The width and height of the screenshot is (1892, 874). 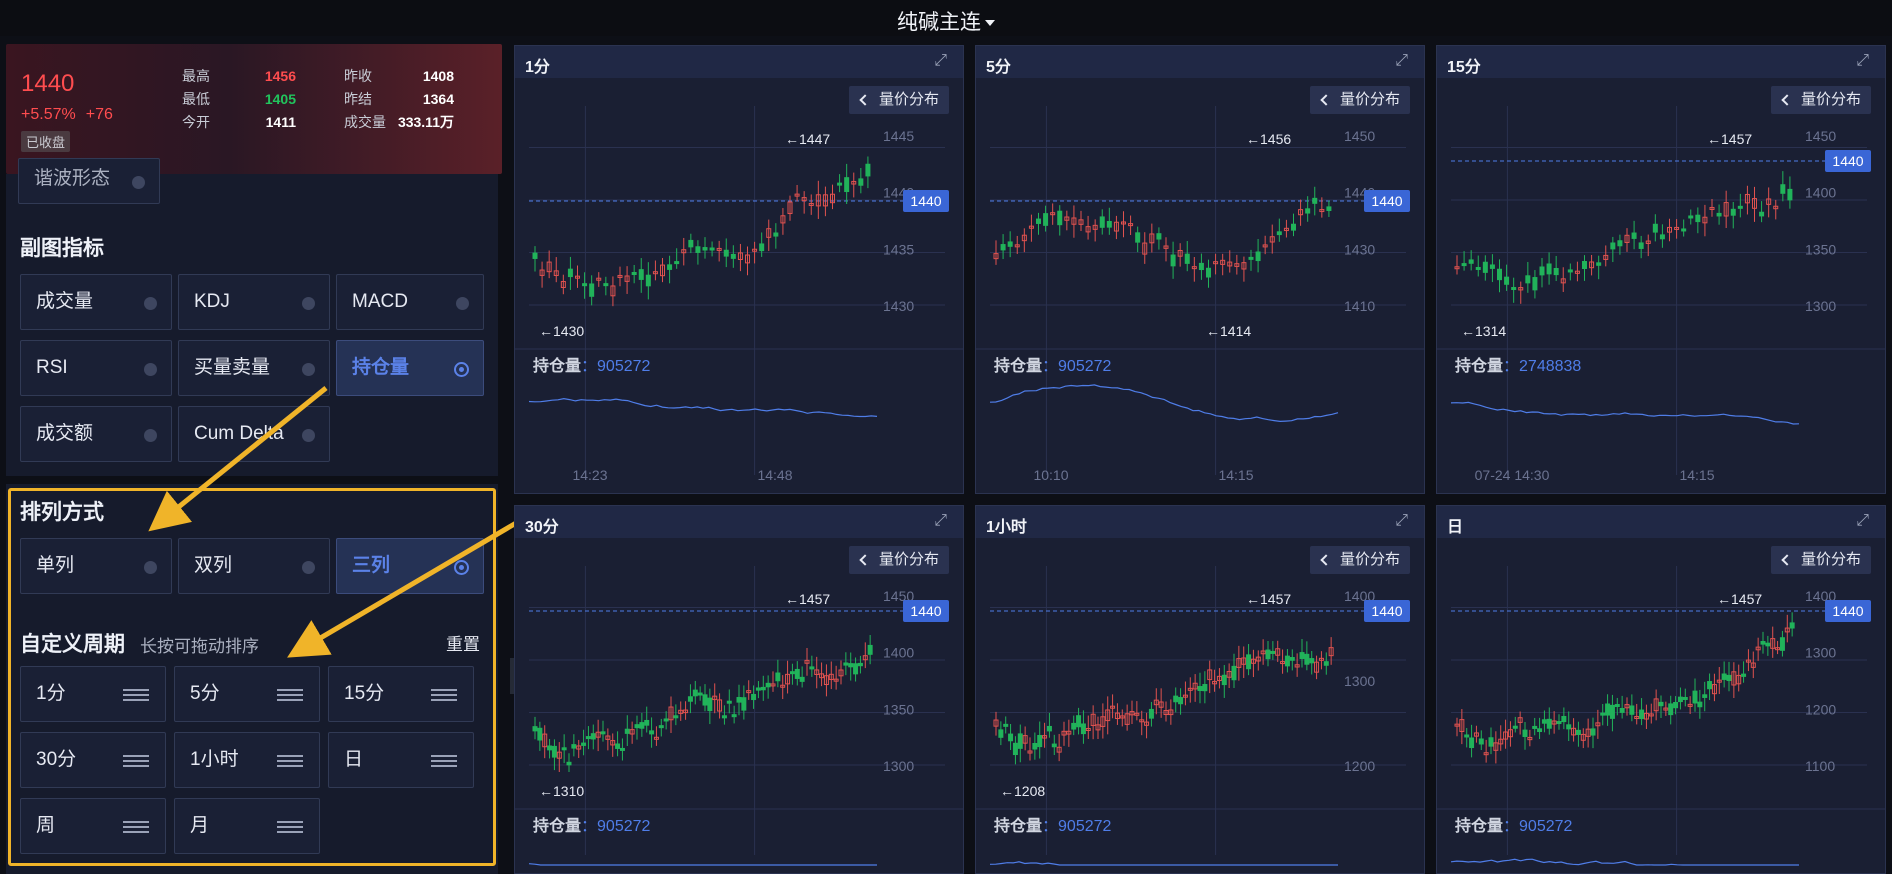 I want to click on radio-dot, so click(x=150, y=369).